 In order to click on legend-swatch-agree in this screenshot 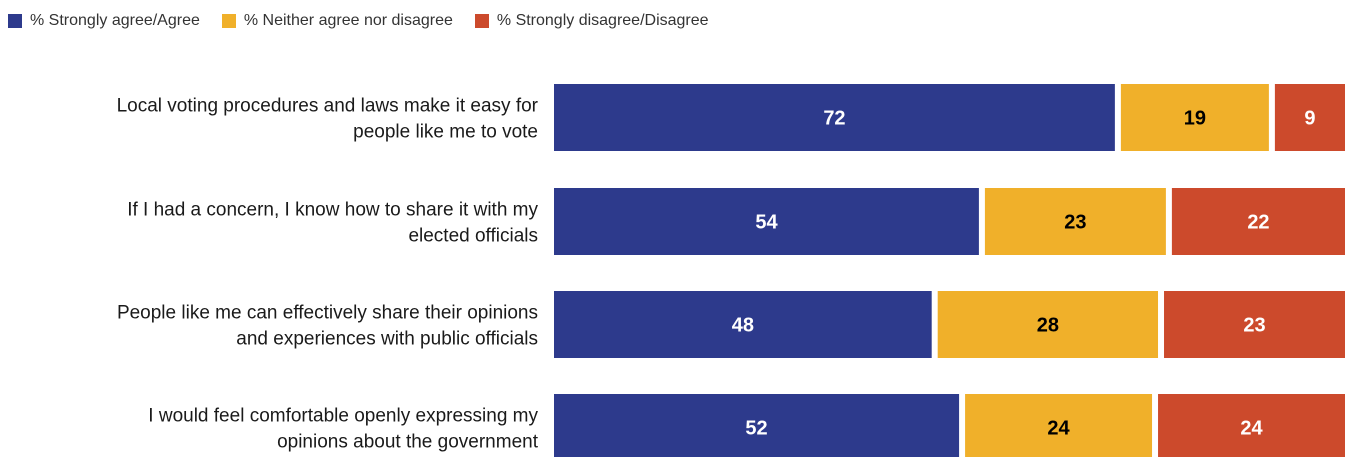, I will do `click(15, 21)`.